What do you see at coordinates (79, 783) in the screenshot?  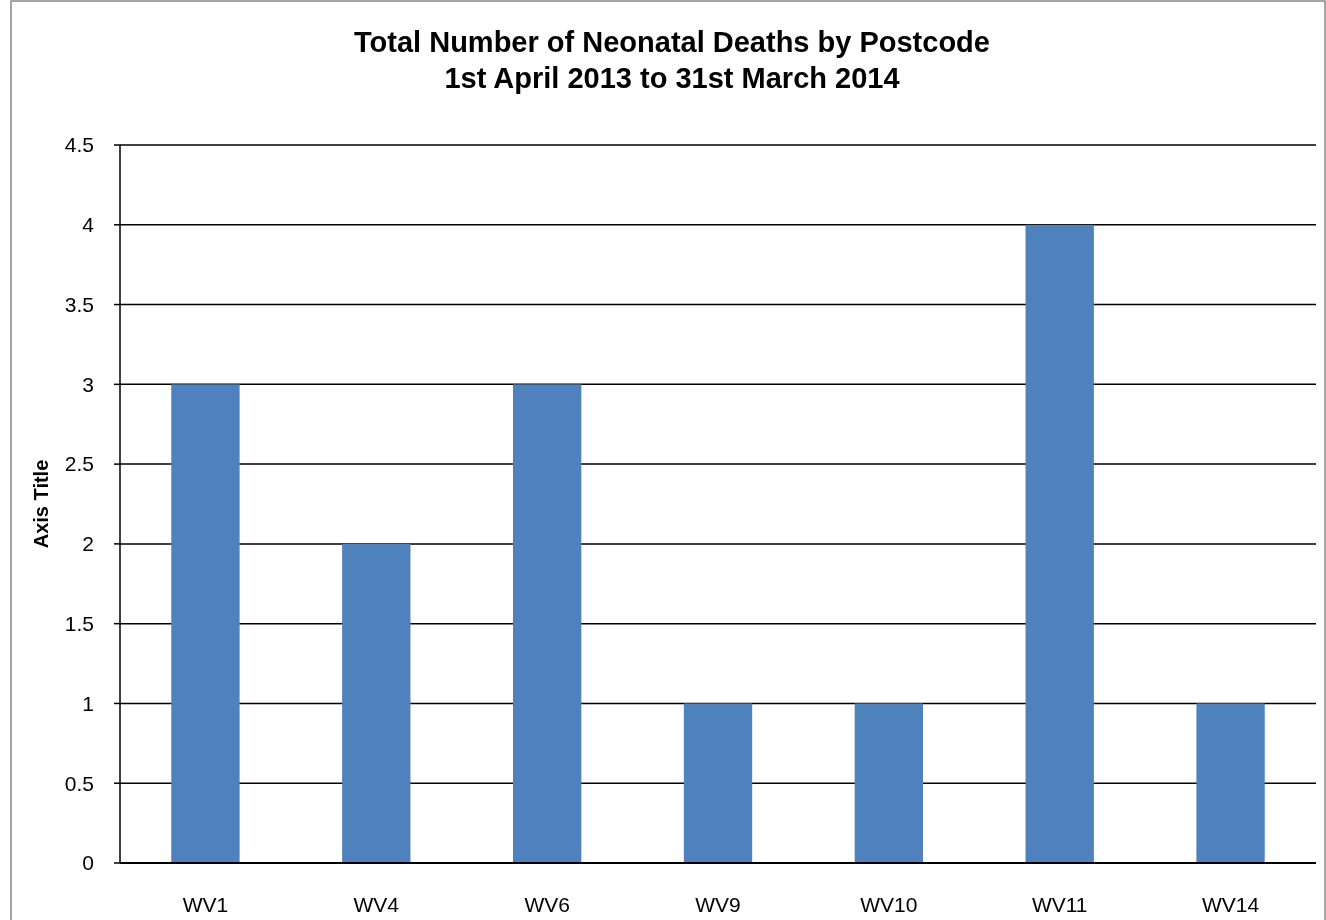 I see `y-tick-label: 0.5` at bounding box center [79, 783].